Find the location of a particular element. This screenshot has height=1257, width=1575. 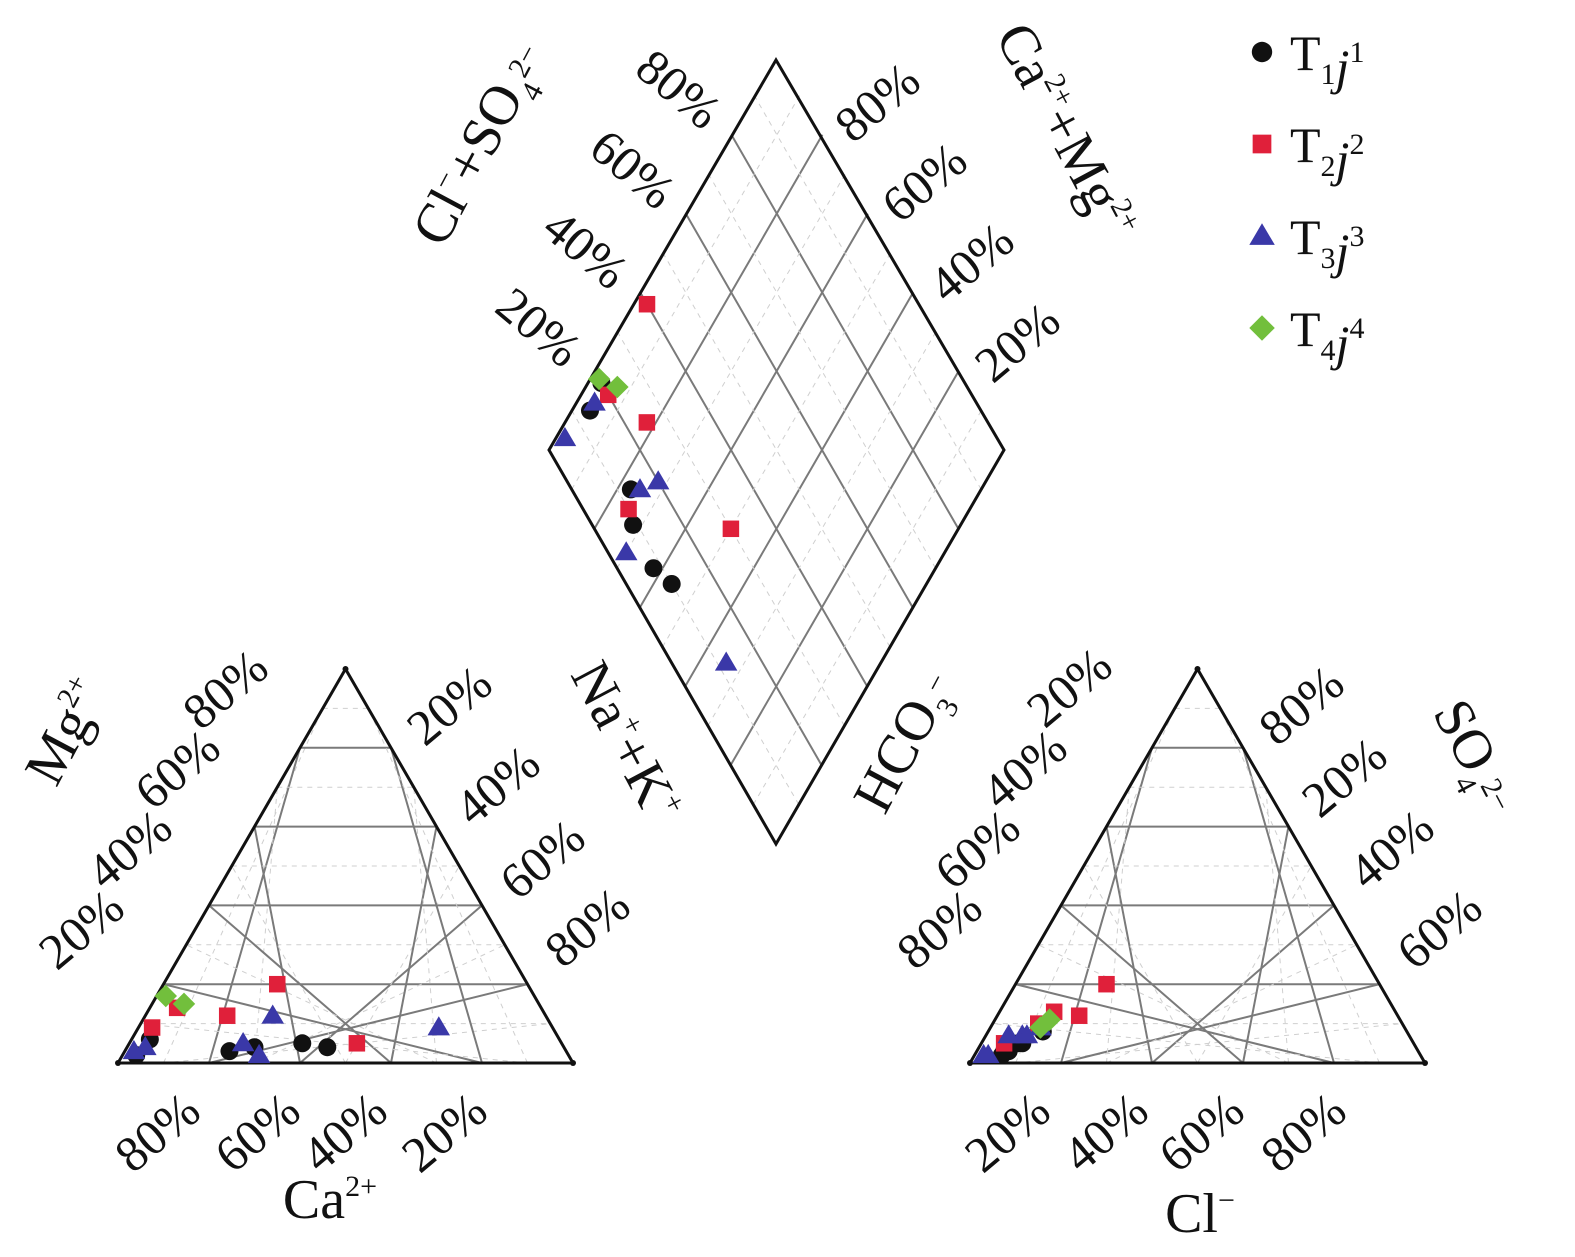

diamond-right-tick-label: 60% is located at coordinates (924, 182).